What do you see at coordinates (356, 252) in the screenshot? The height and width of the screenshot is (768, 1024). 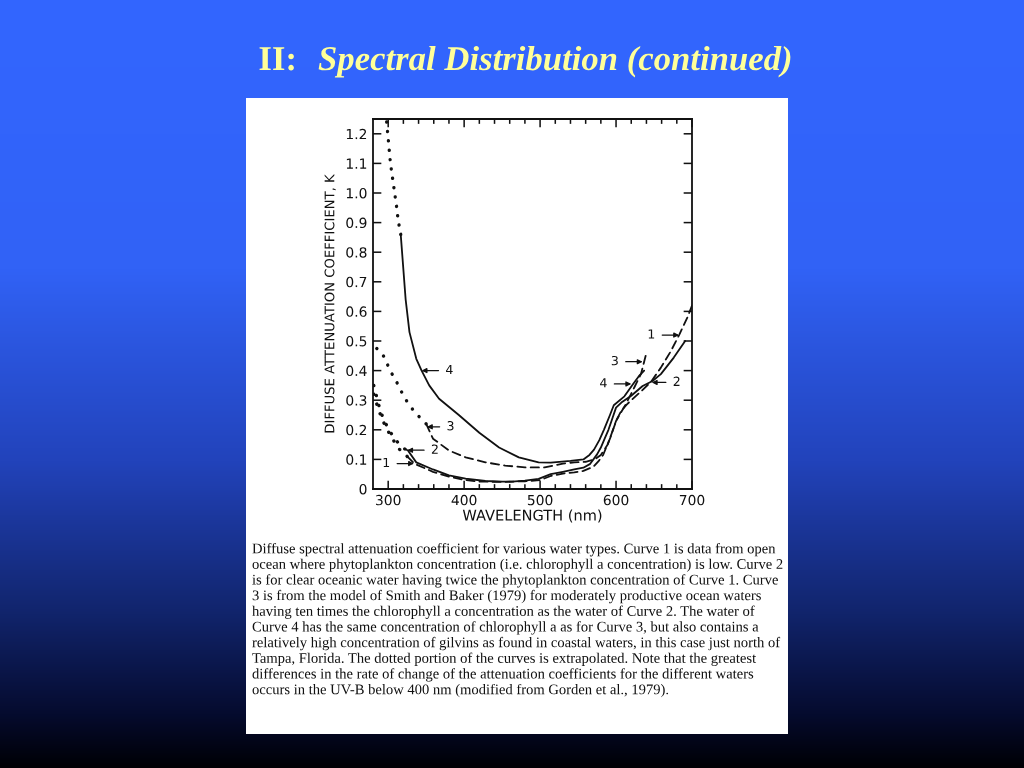 I see `y-tick-label: 0.8` at bounding box center [356, 252].